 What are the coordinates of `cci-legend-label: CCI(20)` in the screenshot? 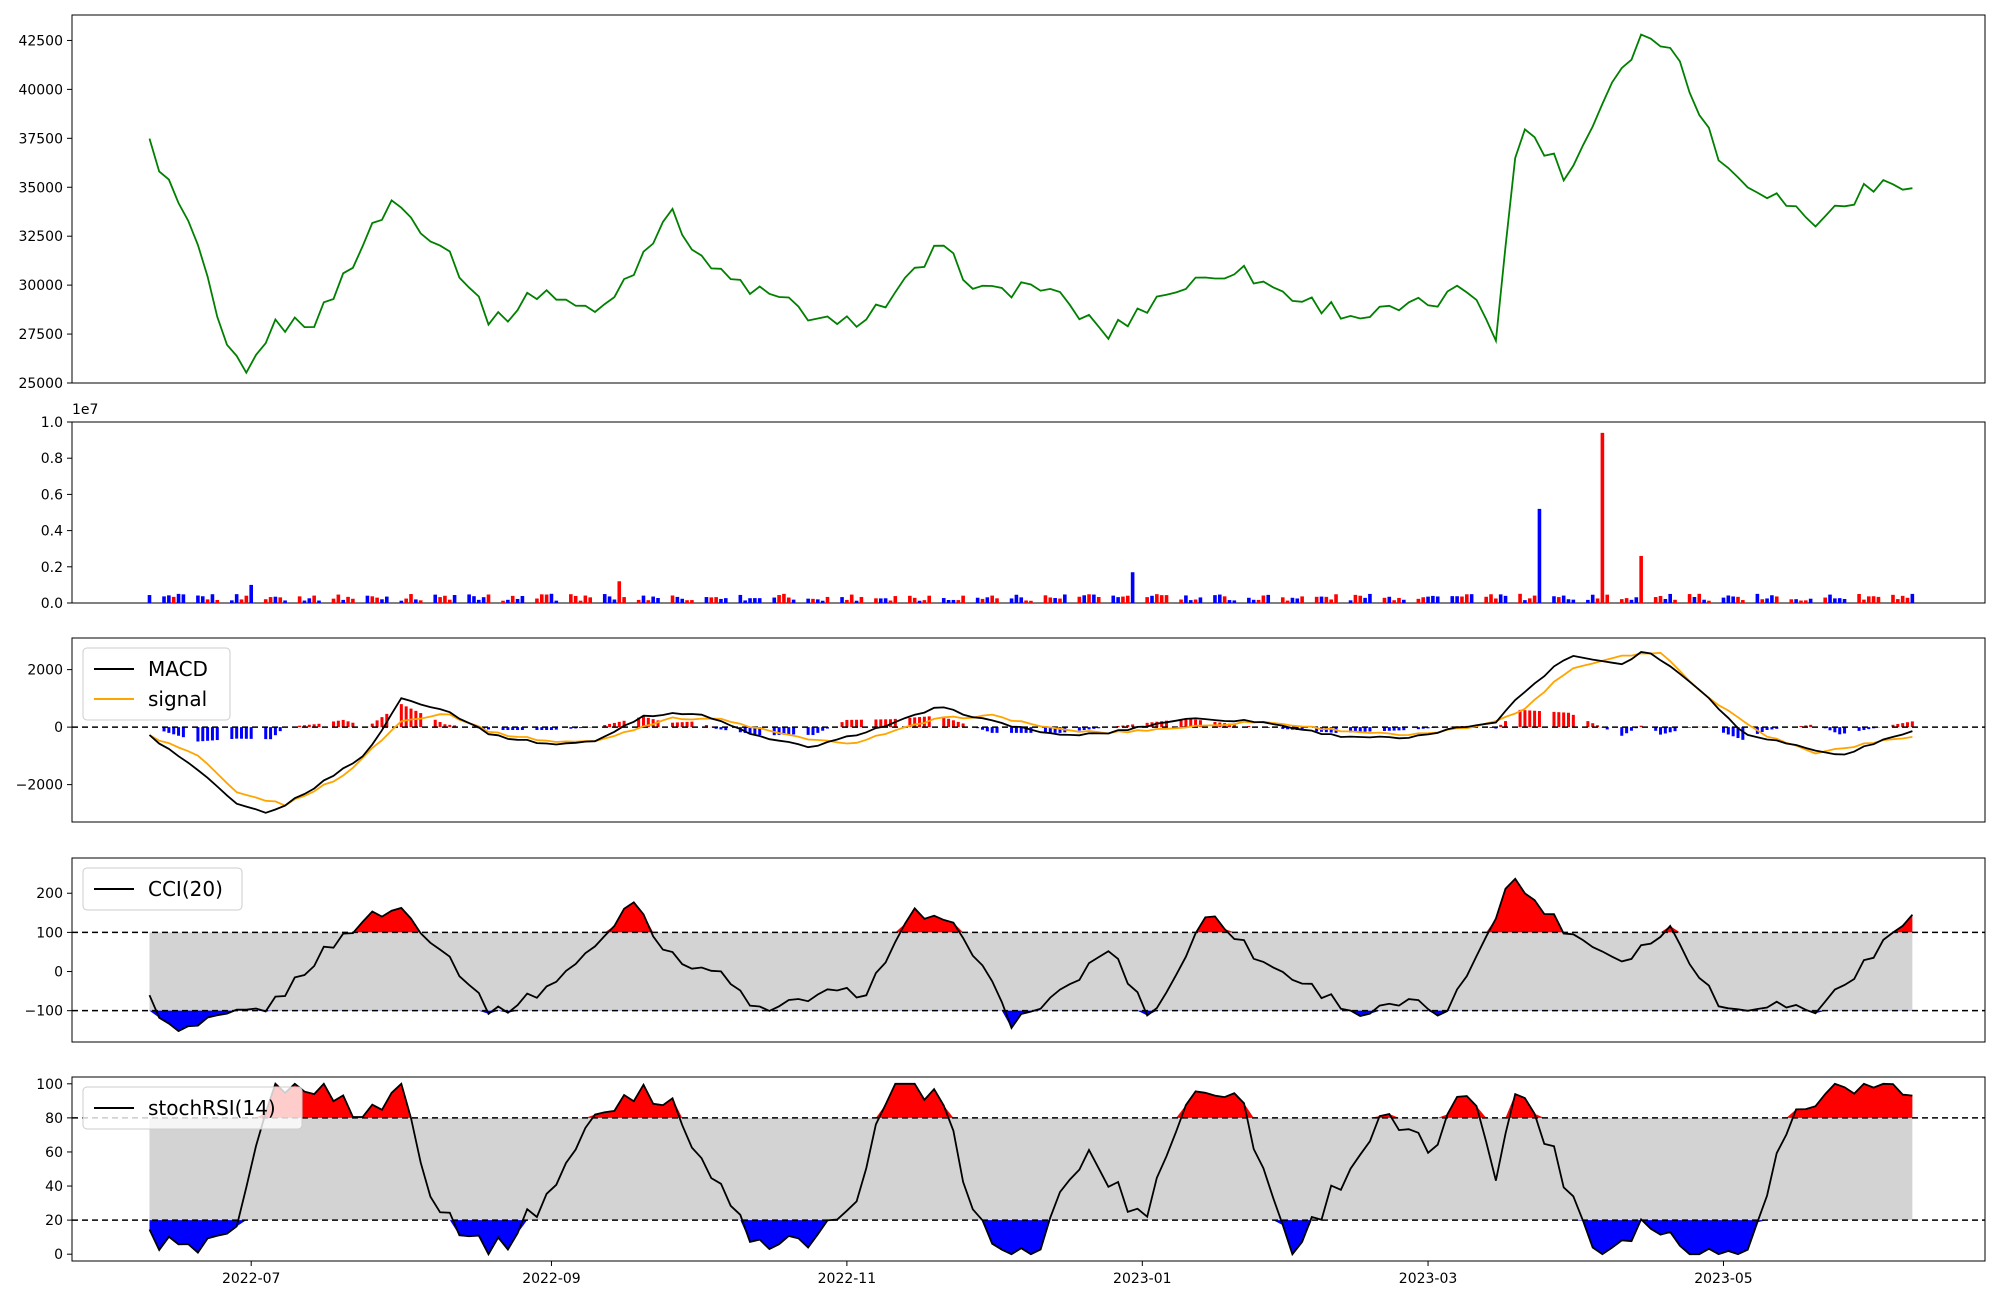 It's located at (185, 889).